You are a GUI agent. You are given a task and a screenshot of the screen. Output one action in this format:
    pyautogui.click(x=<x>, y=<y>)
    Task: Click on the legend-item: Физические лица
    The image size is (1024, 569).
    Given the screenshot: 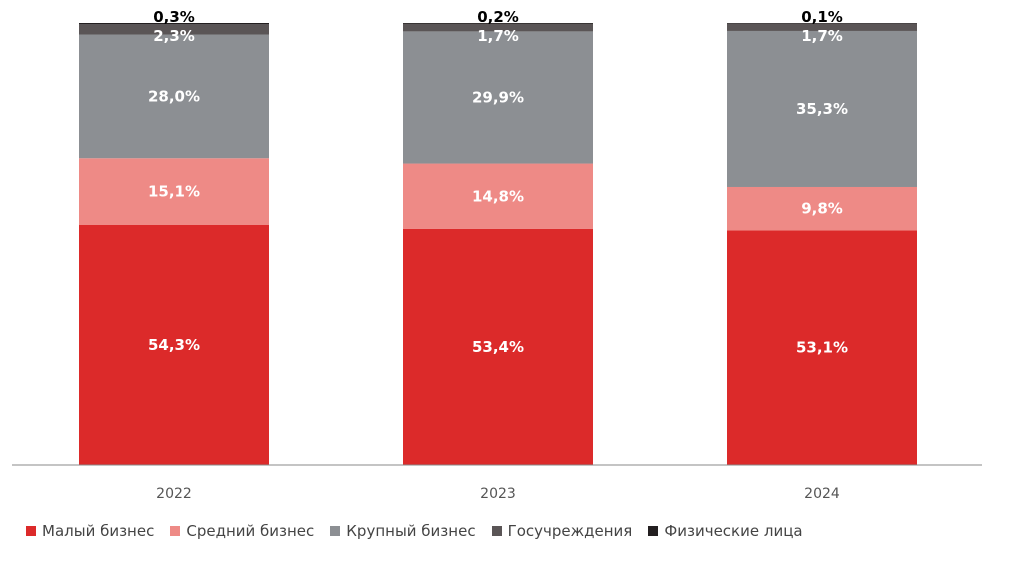 What is the action you would take?
    pyautogui.click(x=725, y=531)
    